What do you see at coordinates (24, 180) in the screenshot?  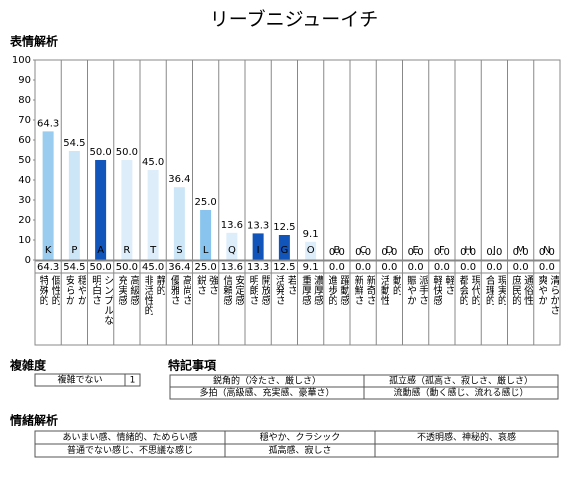 I see `y-tick-label: 40` at bounding box center [24, 180].